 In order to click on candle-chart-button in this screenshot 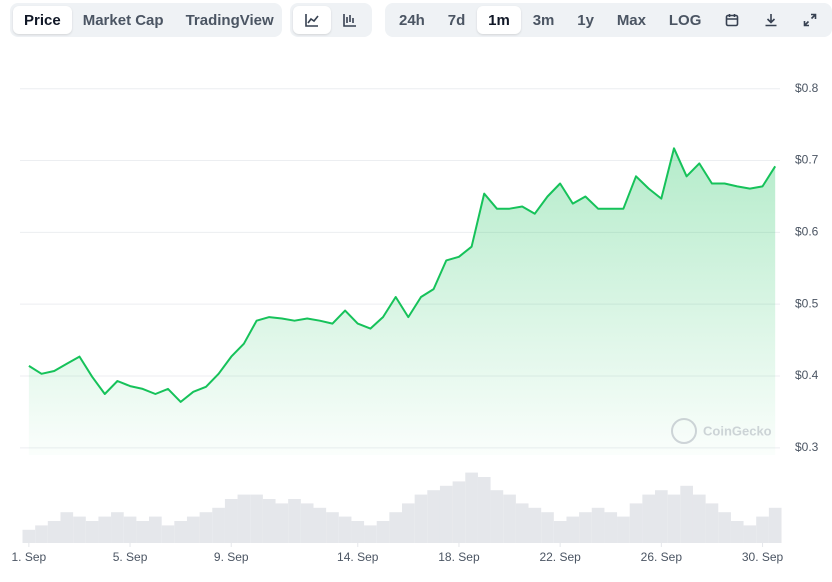, I will do `click(350, 20)`.